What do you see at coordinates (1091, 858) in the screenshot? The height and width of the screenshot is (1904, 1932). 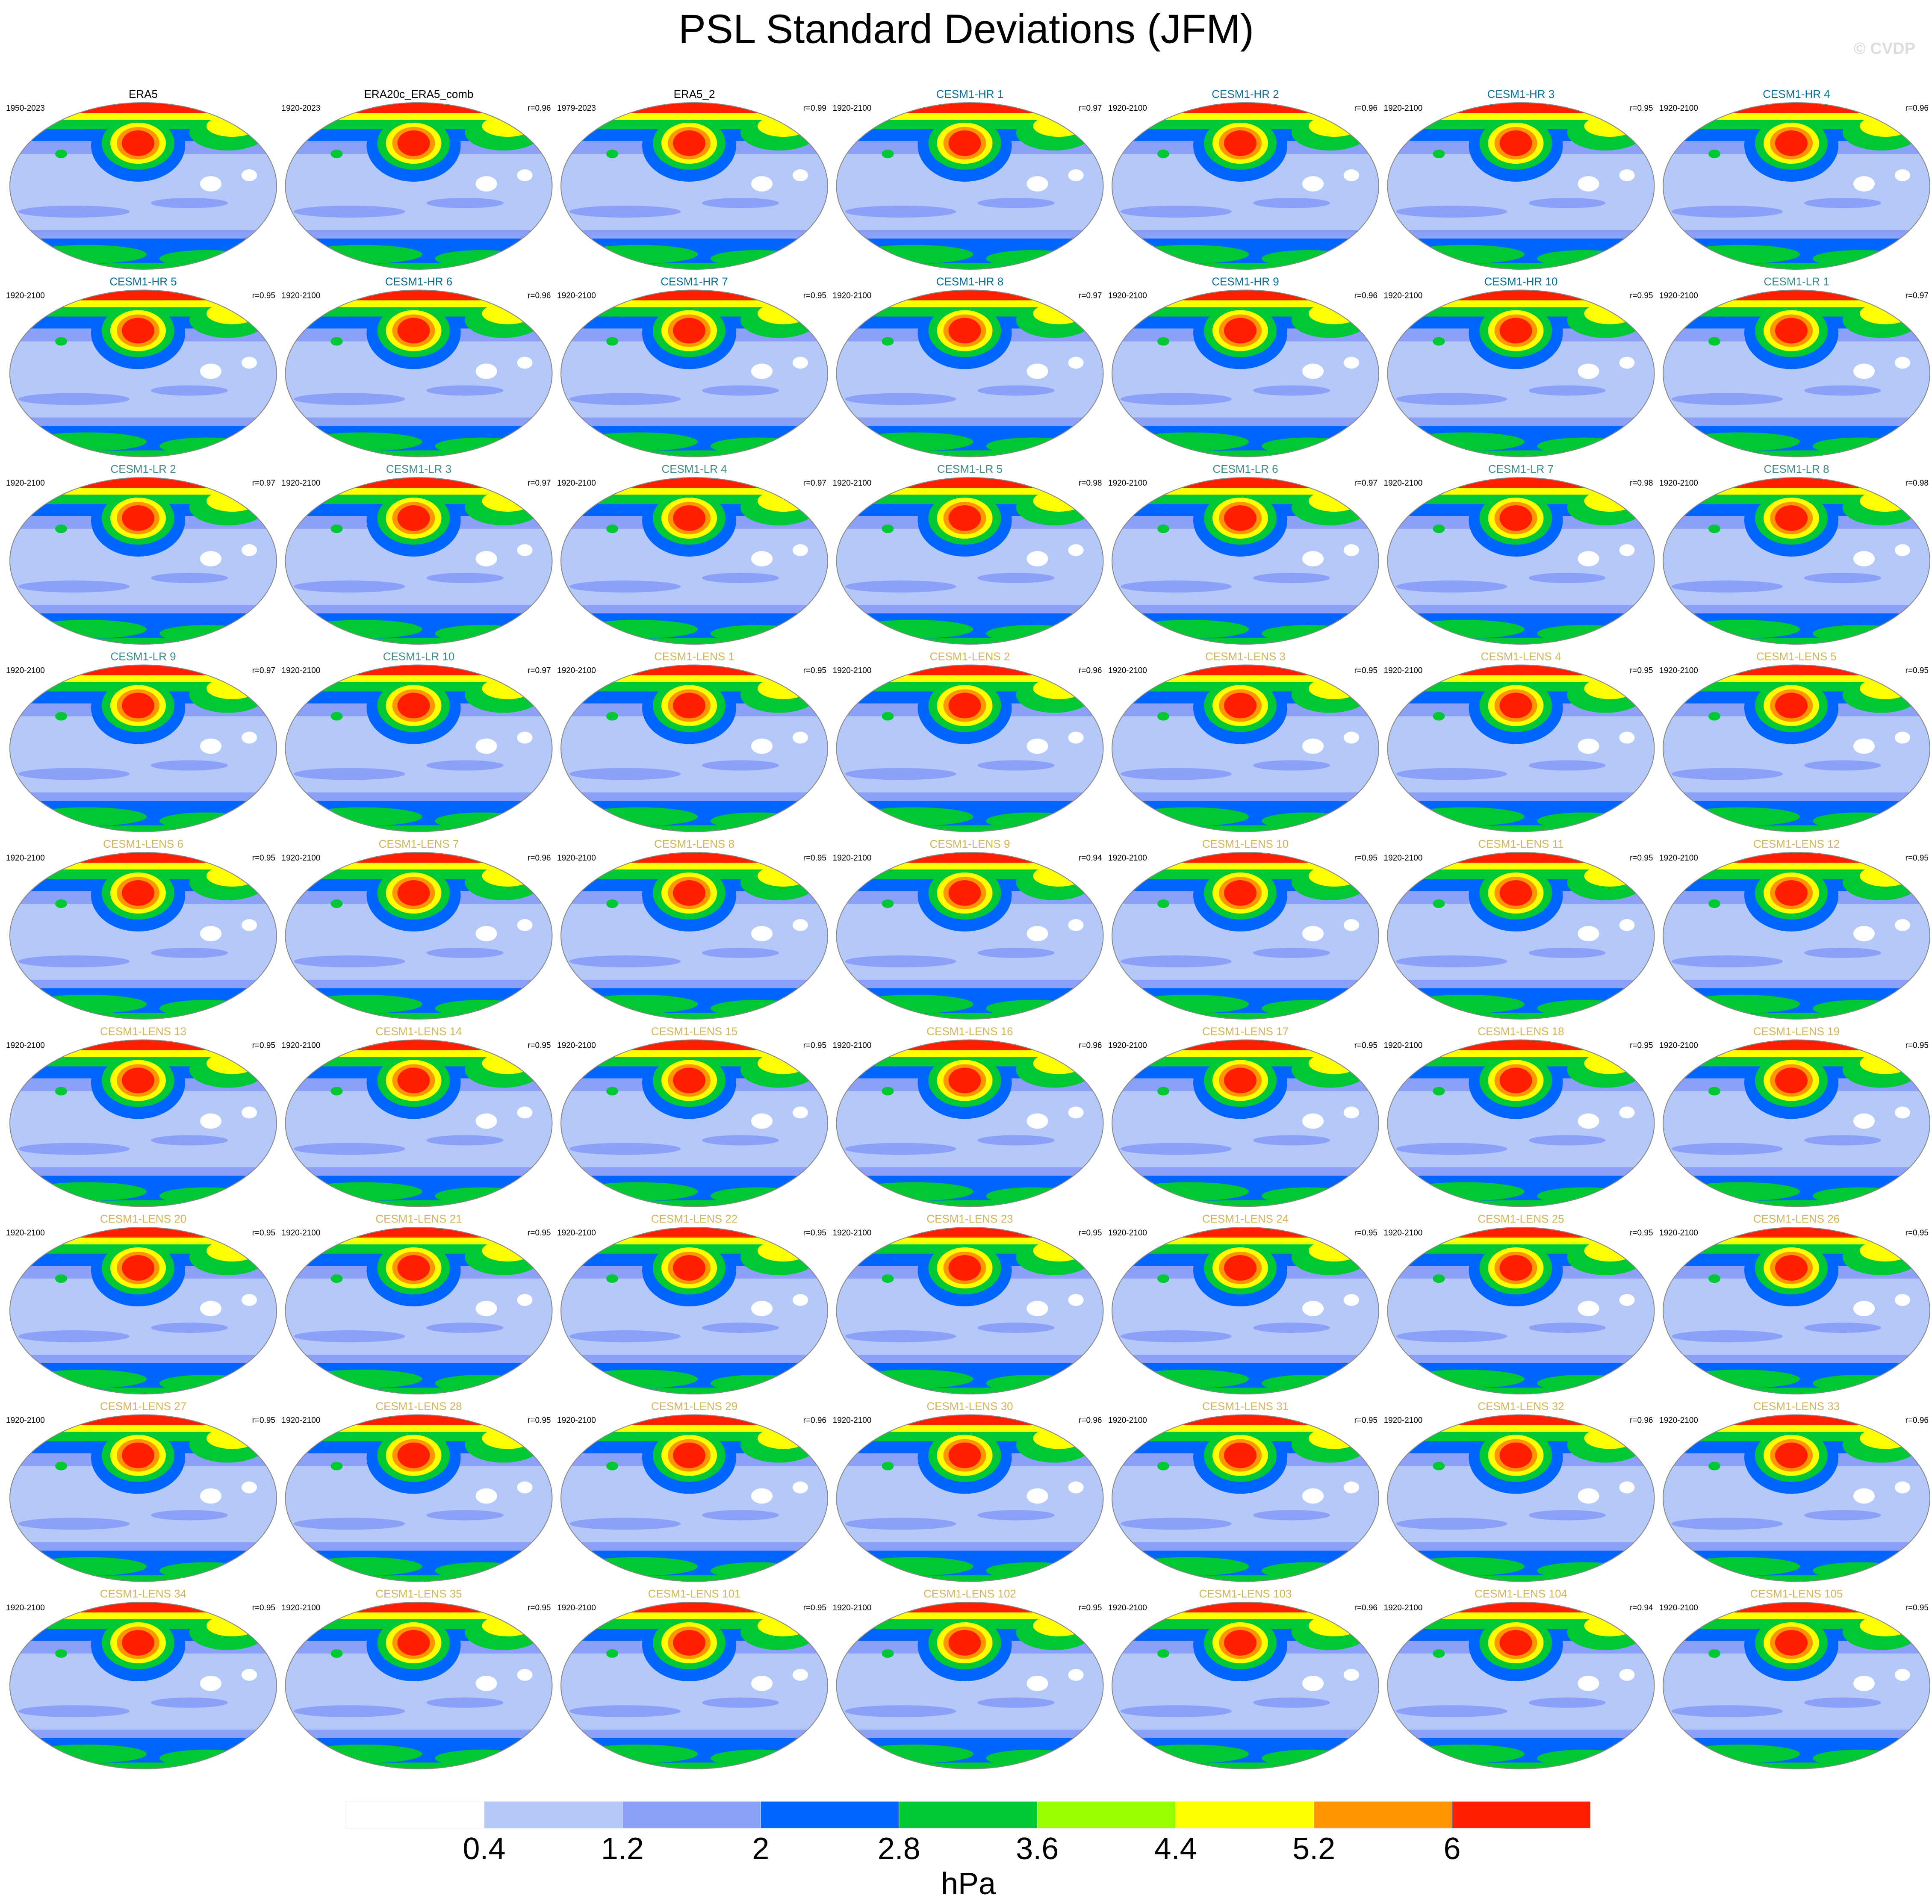 I see `panel-correlation: r=0.94` at bounding box center [1091, 858].